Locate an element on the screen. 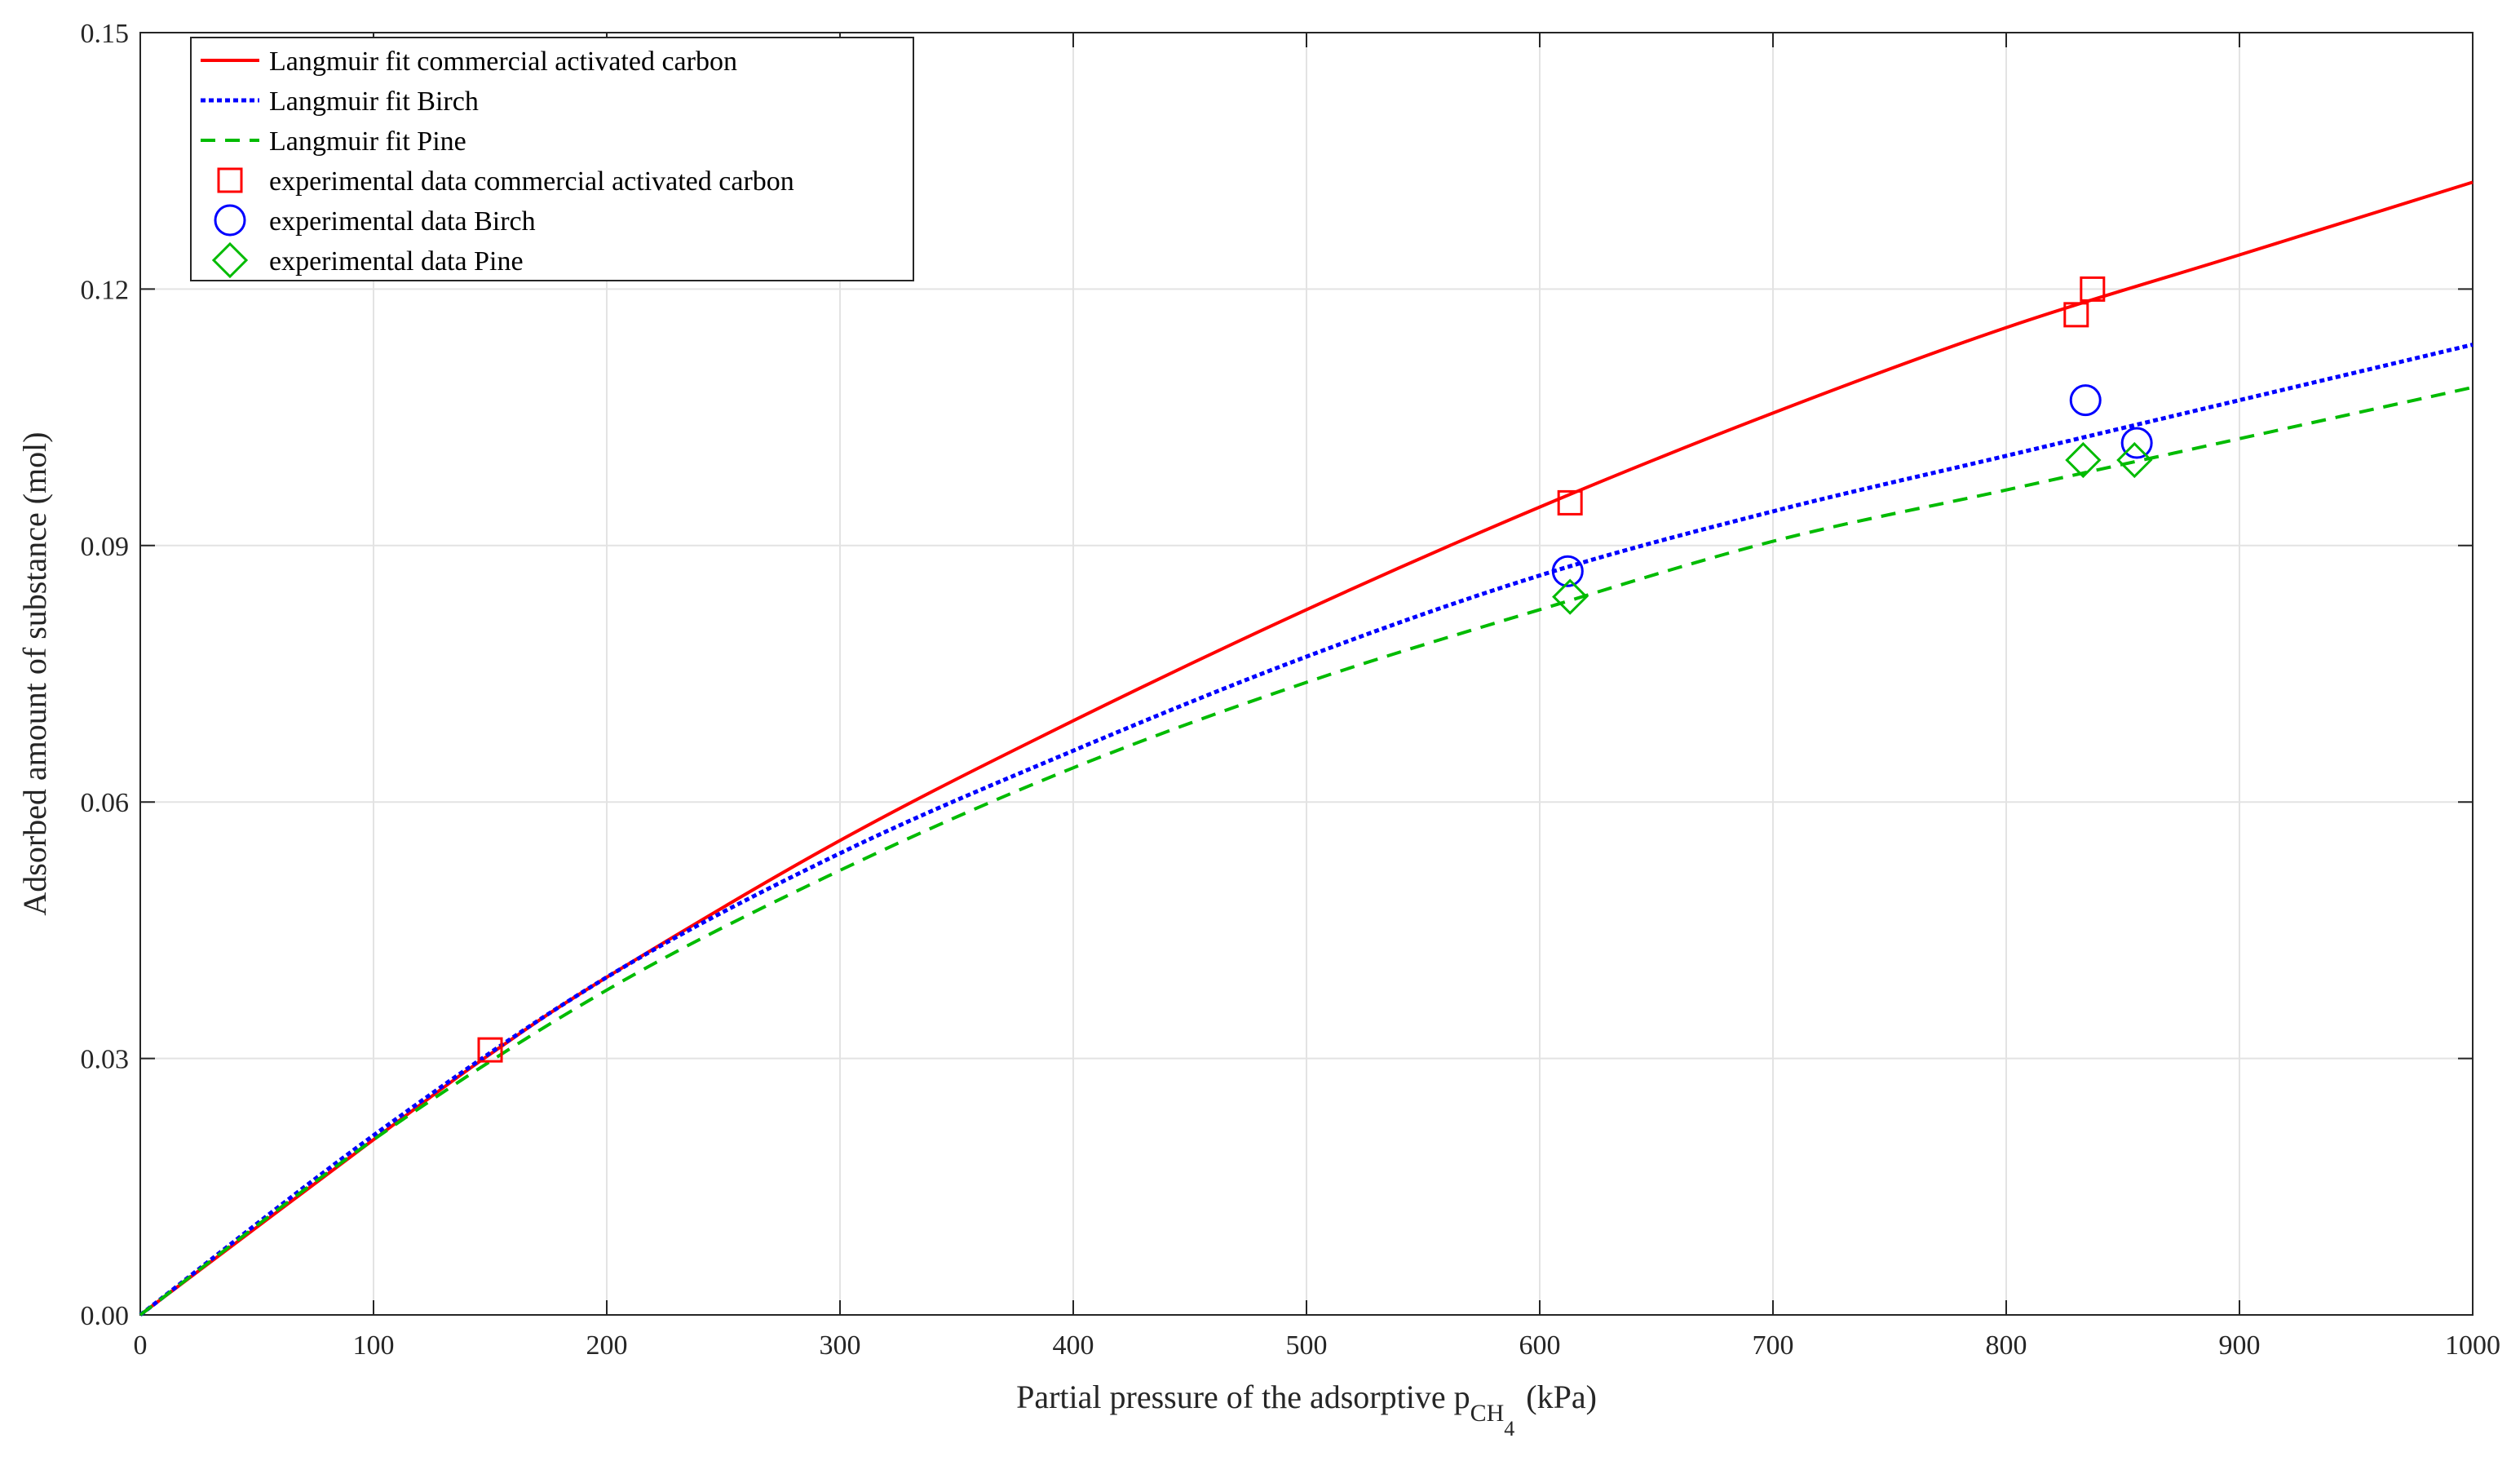  legend-entry-label: Langmuir fit Pine is located at coordinates (368, 141).